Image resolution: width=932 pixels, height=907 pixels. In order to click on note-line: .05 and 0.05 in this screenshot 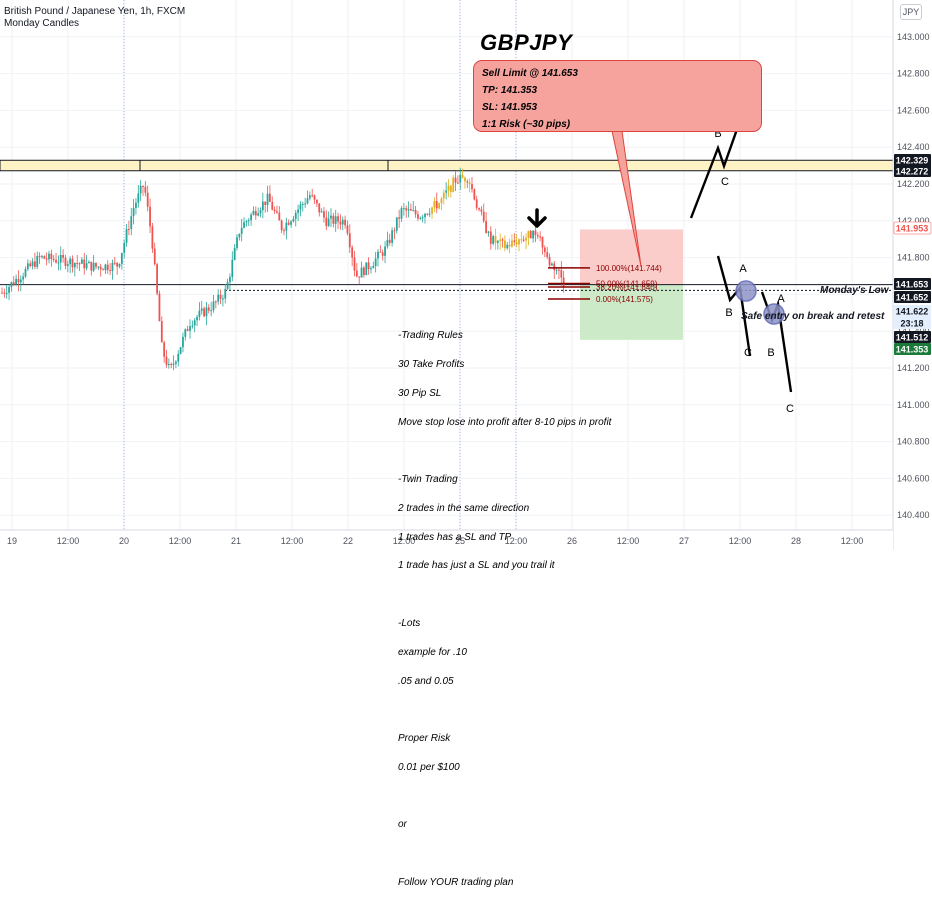, I will do `click(426, 681)`.